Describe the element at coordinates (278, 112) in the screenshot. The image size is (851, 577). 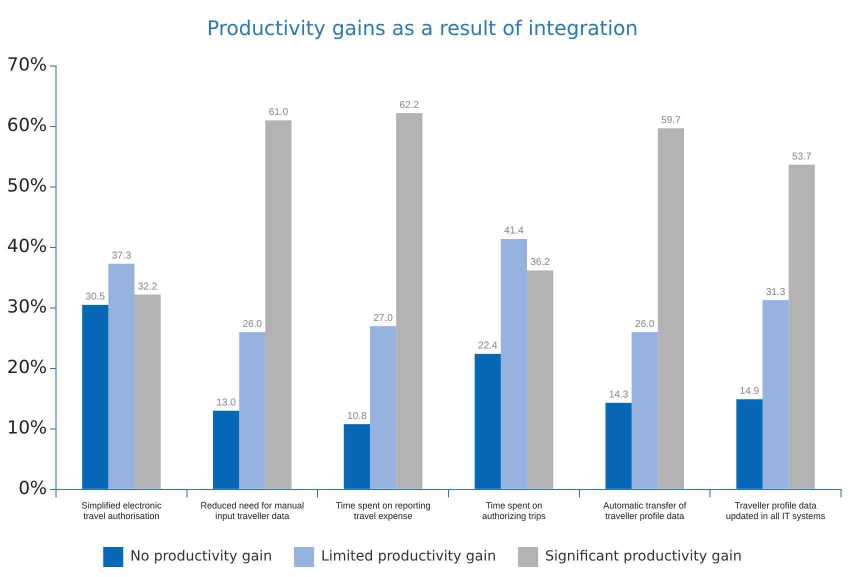
I see `data-label: 61.0` at that location.